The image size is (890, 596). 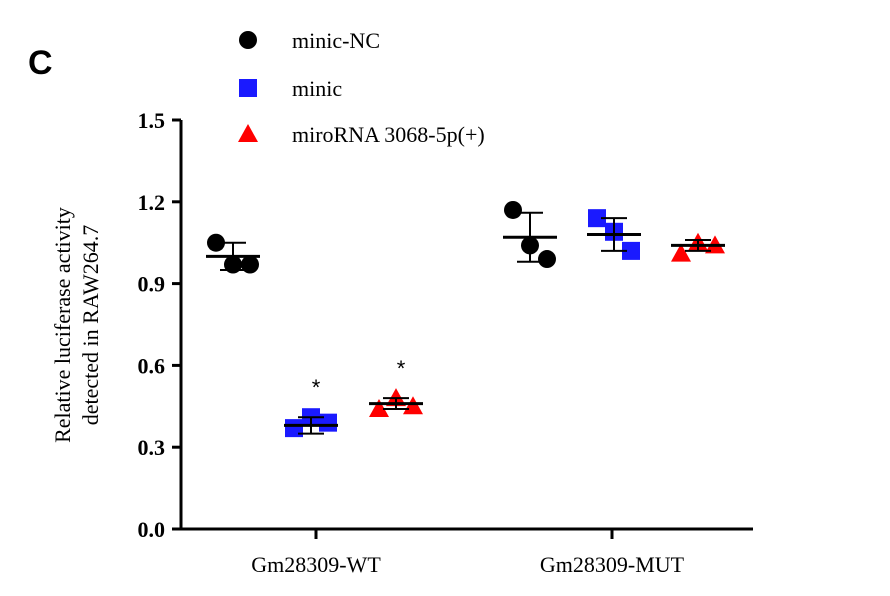 What do you see at coordinates (317, 88) in the screenshot?
I see `legend-label: minic` at bounding box center [317, 88].